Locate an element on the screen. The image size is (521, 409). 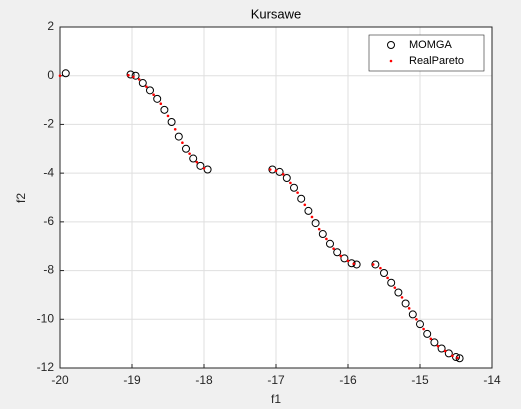
x-tick-label: -14 is located at coordinates (492, 380).